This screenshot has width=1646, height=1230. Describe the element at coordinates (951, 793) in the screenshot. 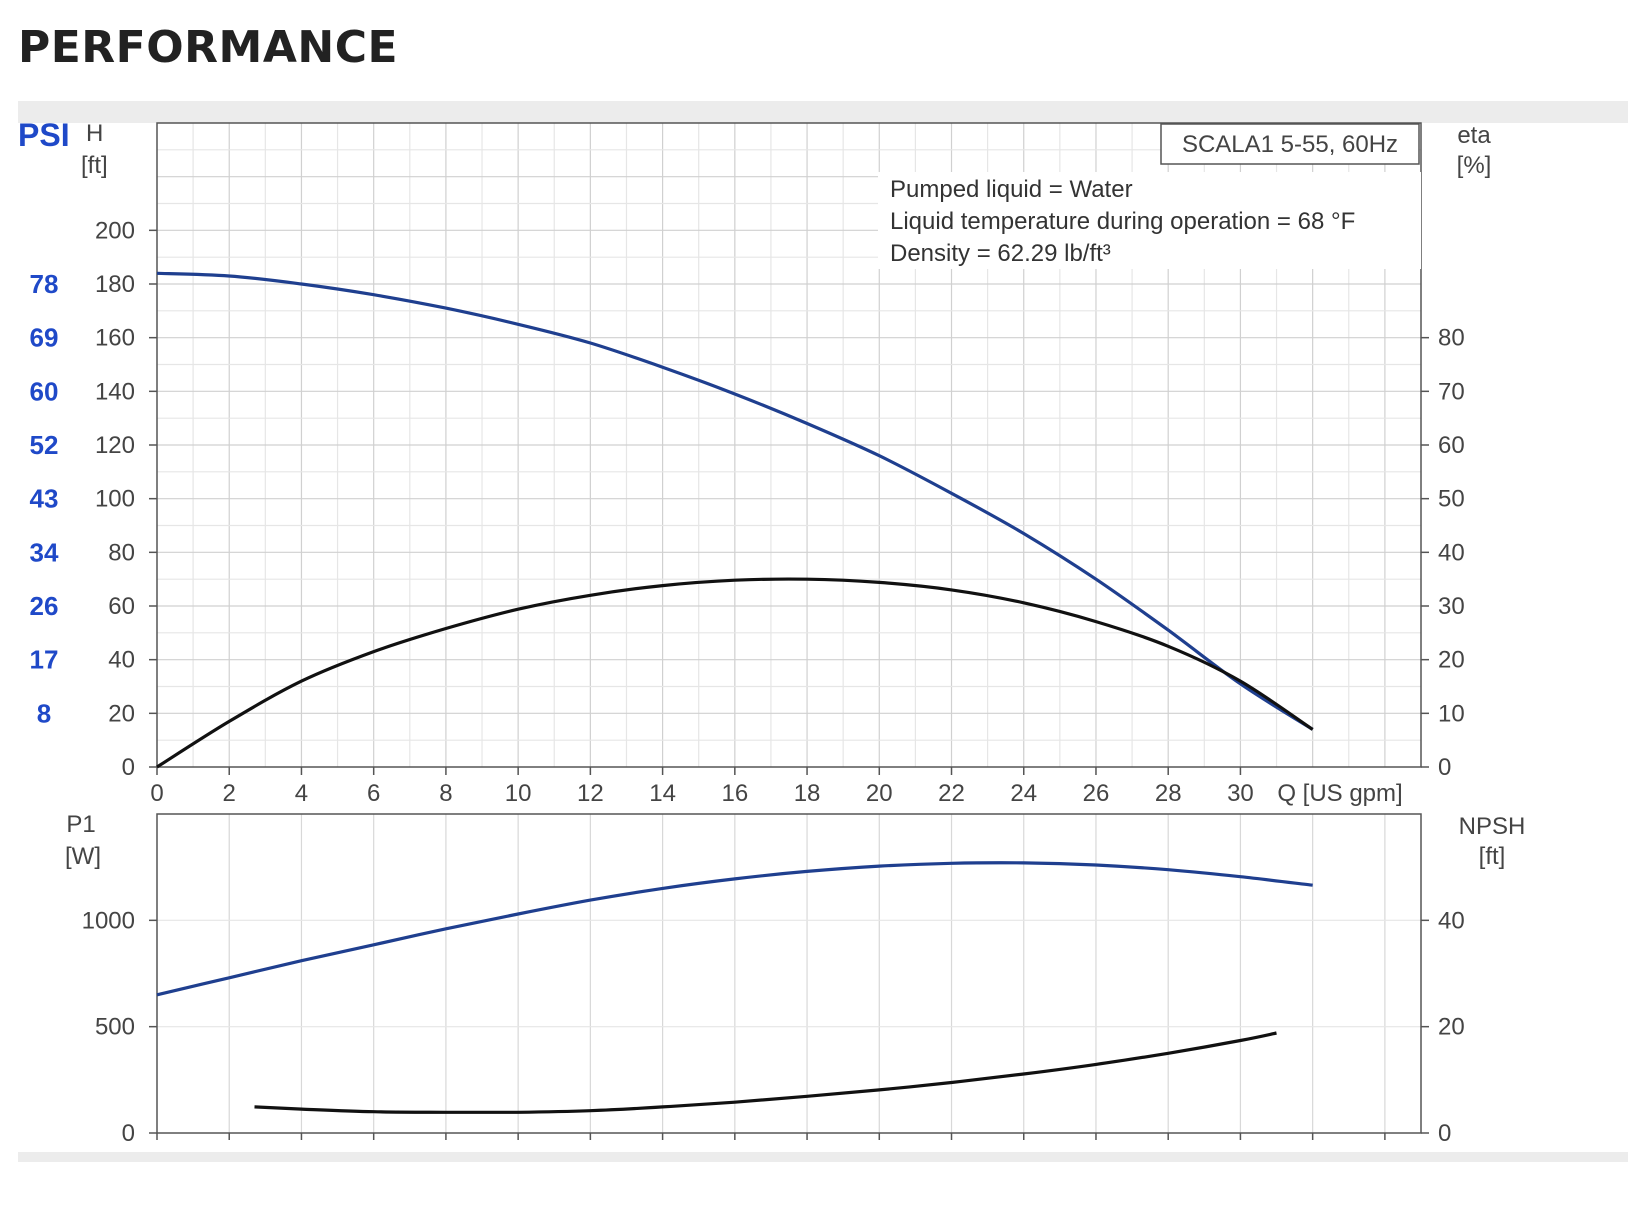

I see `flow-tick-label: 22` at that location.